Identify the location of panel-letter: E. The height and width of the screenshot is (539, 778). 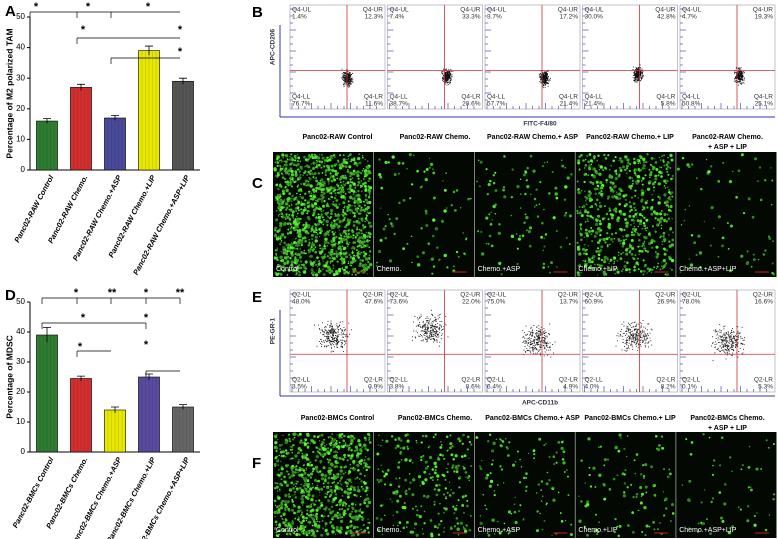
(257, 297).